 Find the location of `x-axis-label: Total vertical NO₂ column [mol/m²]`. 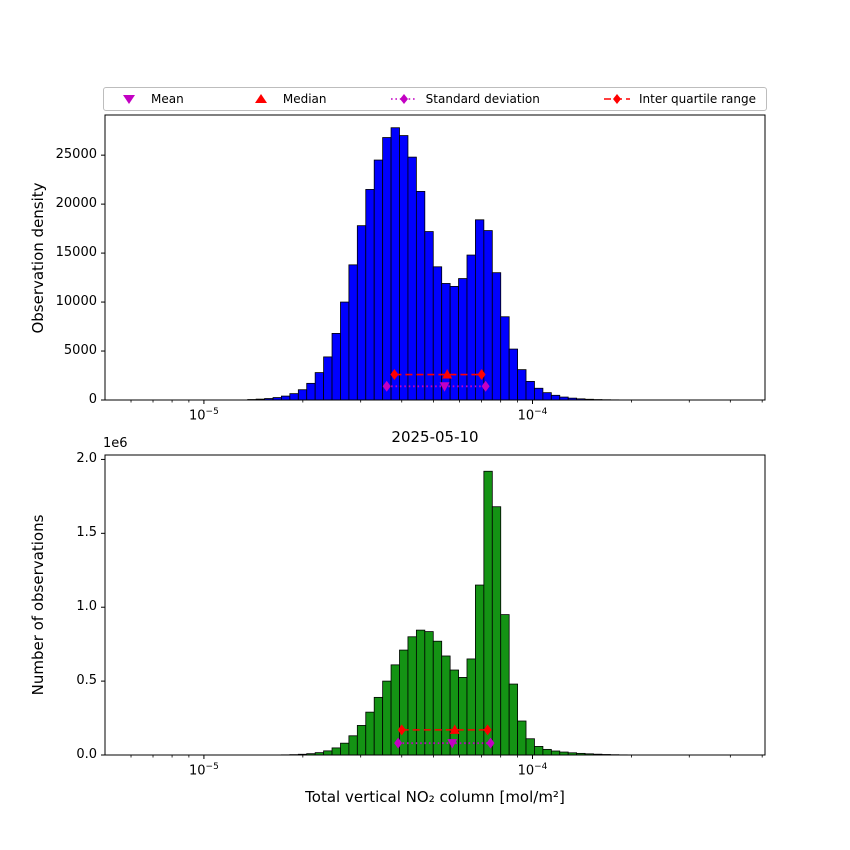

x-axis-label: Total vertical NO₂ column [mol/m²] is located at coordinates (435, 797).